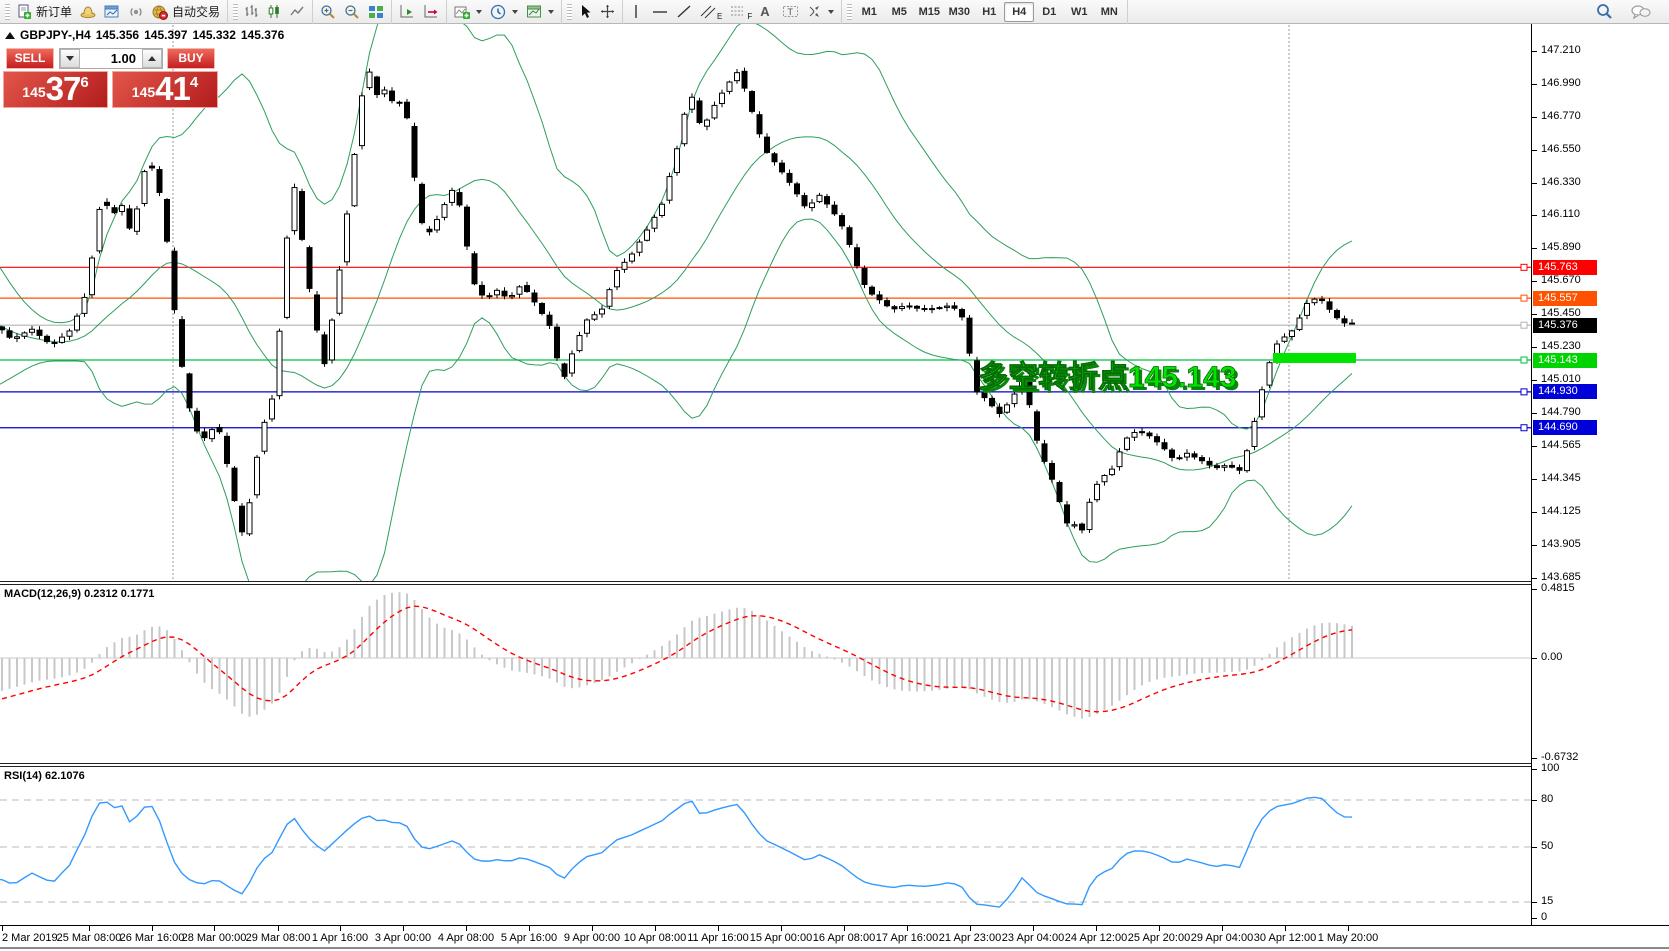 The height and width of the screenshot is (951, 1669). I want to click on timeframe-W1: W1, so click(1079, 12).